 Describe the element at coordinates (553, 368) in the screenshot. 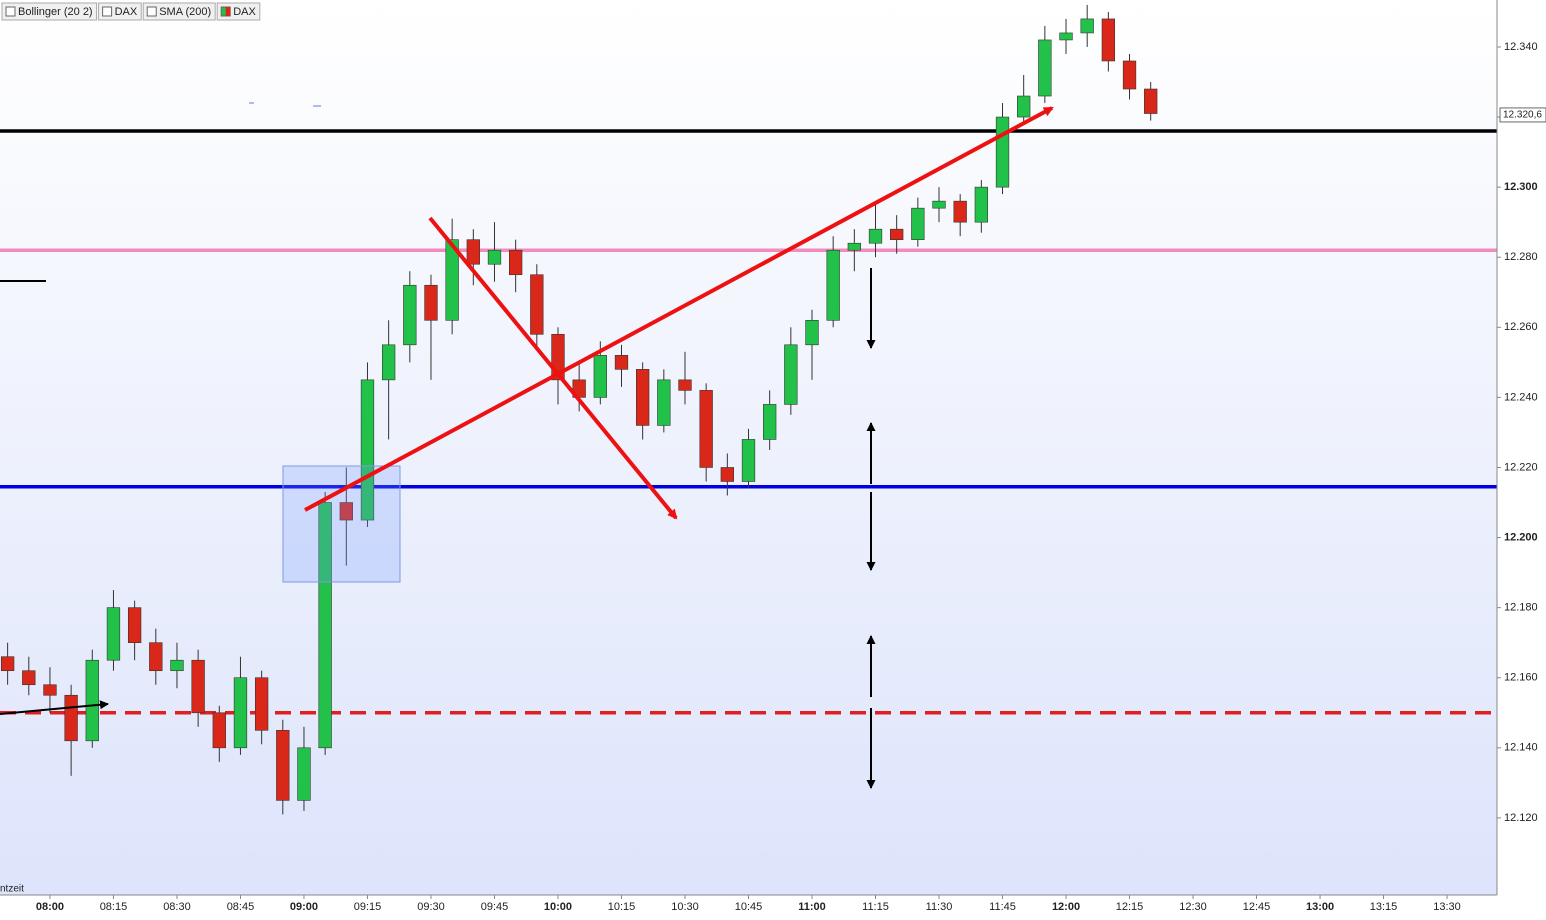

I see `trend-arrow` at that location.